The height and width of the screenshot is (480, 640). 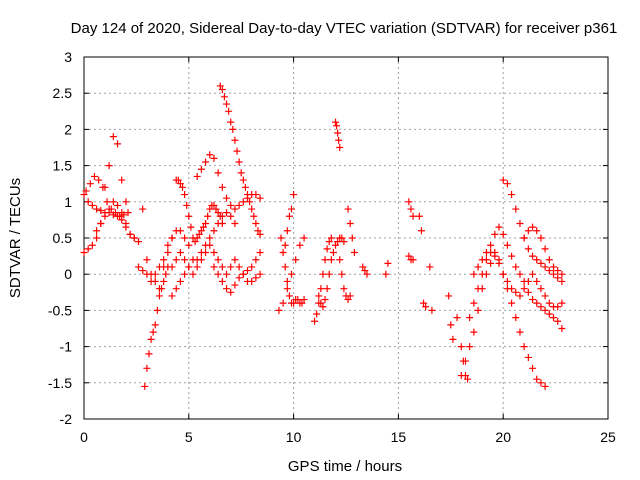 What do you see at coordinates (503, 437) in the screenshot?
I see `x-tick-label: 20` at bounding box center [503, 437].